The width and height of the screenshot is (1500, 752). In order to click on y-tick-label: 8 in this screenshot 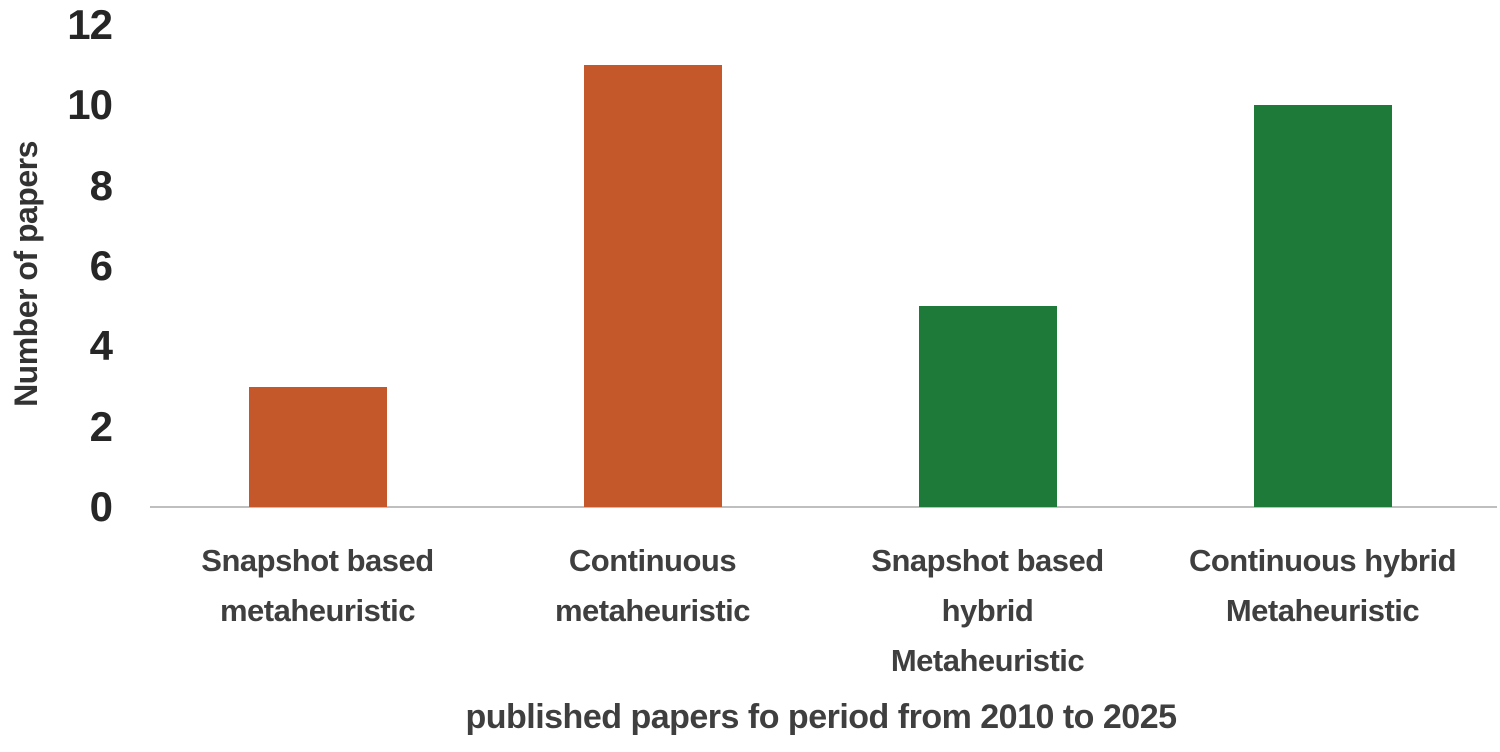, I will do `click(101, 185)`.